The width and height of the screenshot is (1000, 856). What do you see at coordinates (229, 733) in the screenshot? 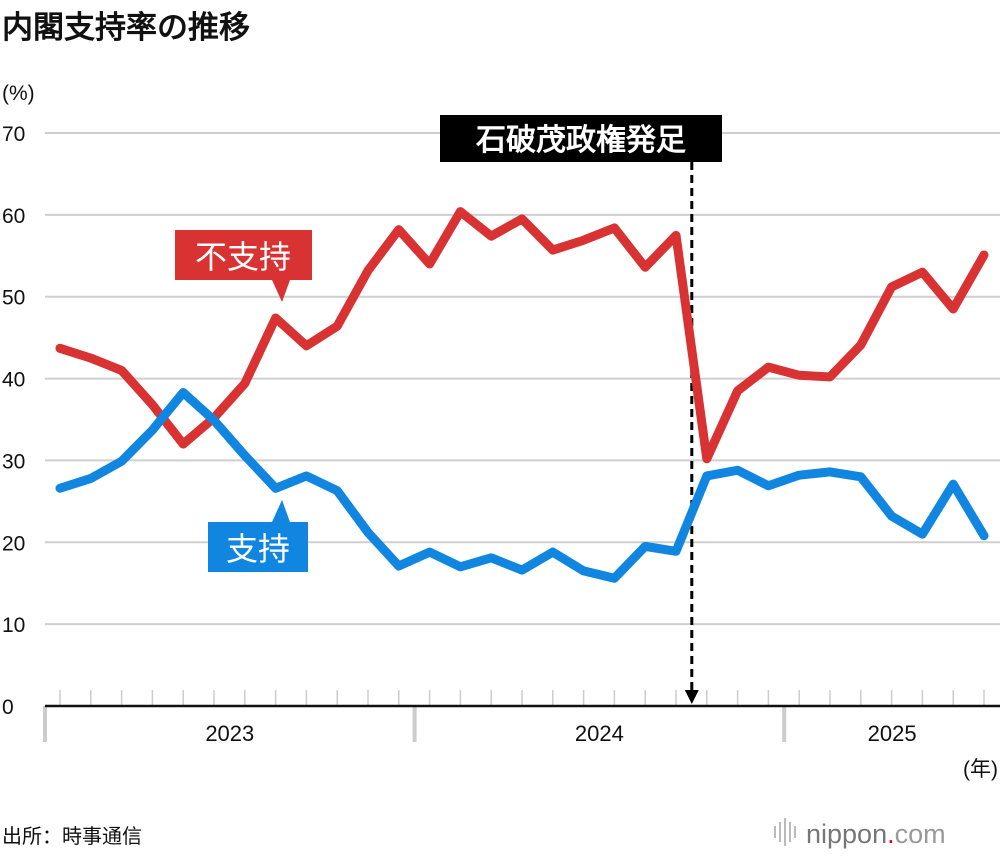
I see `year-label: 2023` at bounding box center [229, 733].